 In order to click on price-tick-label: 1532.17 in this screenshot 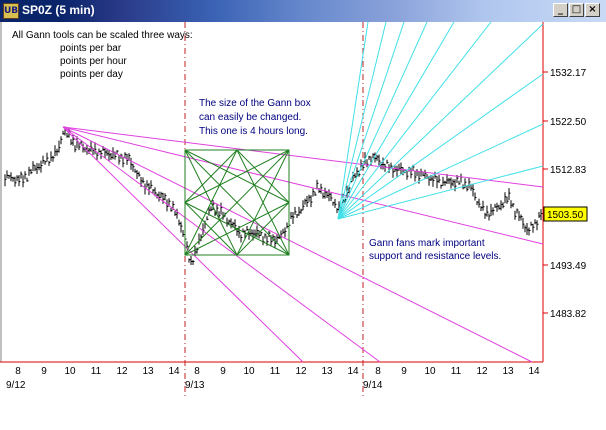, I will do `click(568, 73)`.